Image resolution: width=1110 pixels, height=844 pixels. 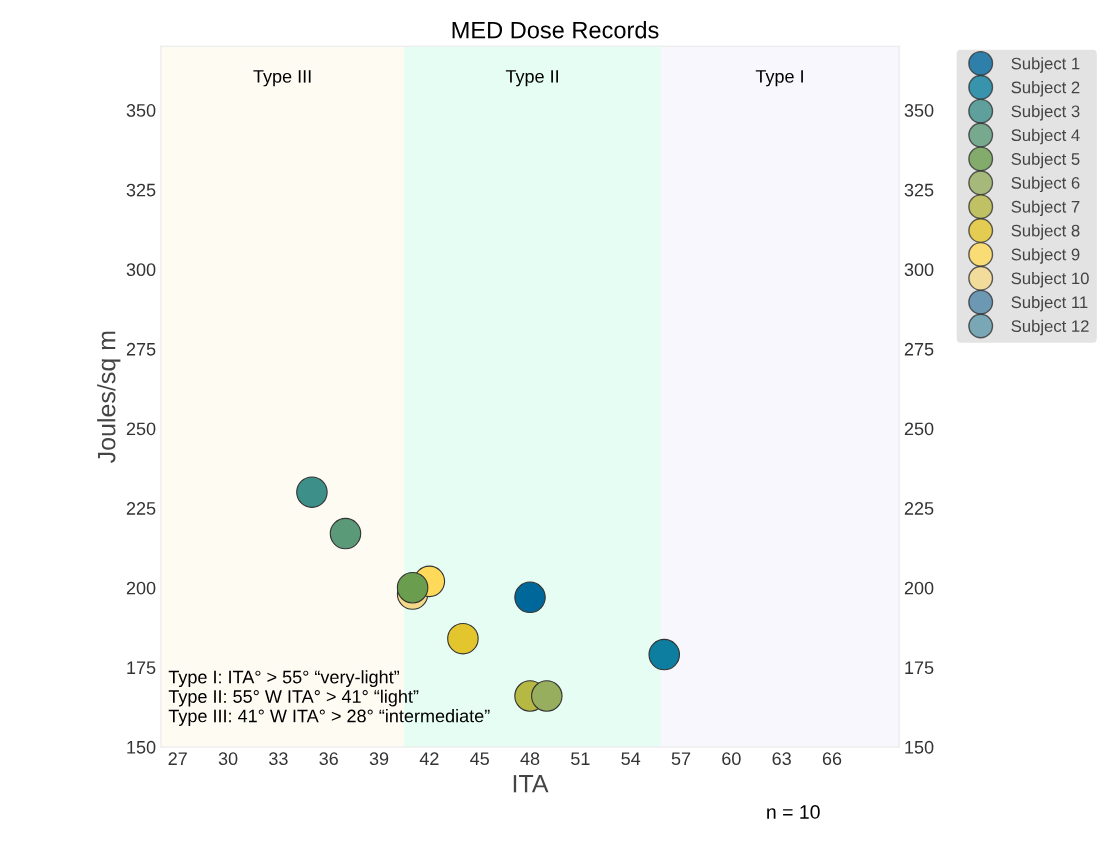 I want to click on y-tick-label: 200, so click(x=141, y=588).